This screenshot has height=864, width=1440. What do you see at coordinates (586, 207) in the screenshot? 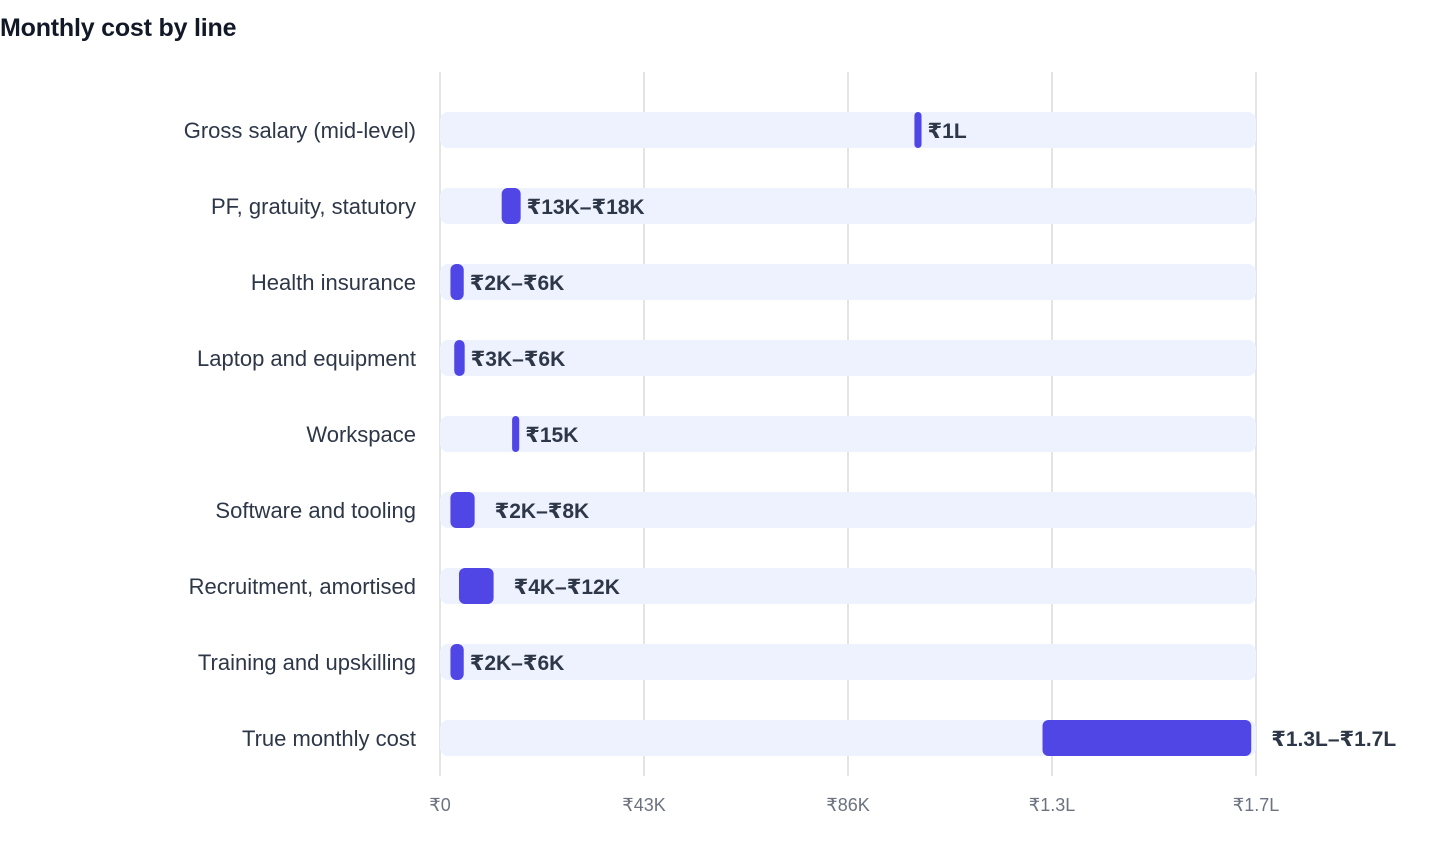
I see `value-label: ₹13K–₹18K` at bounding box center [586, 207].